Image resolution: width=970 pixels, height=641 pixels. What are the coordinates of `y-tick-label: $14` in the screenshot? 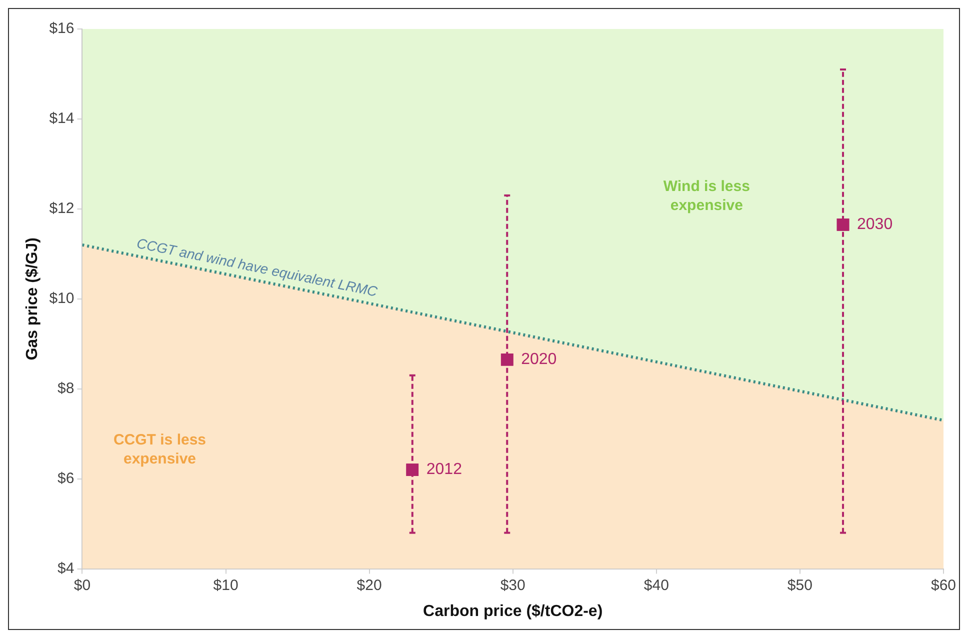 It's located at (61, 119).